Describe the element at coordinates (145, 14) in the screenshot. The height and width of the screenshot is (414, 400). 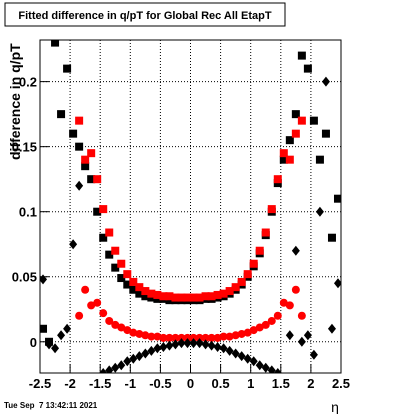
I see `title-box` at that location.